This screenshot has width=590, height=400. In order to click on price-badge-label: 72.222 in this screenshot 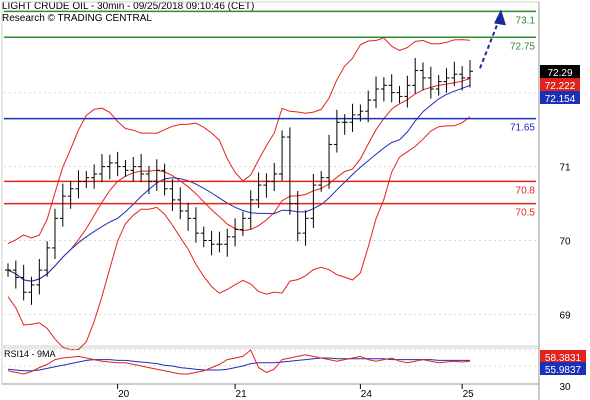, I will do `click(560, 86)`.